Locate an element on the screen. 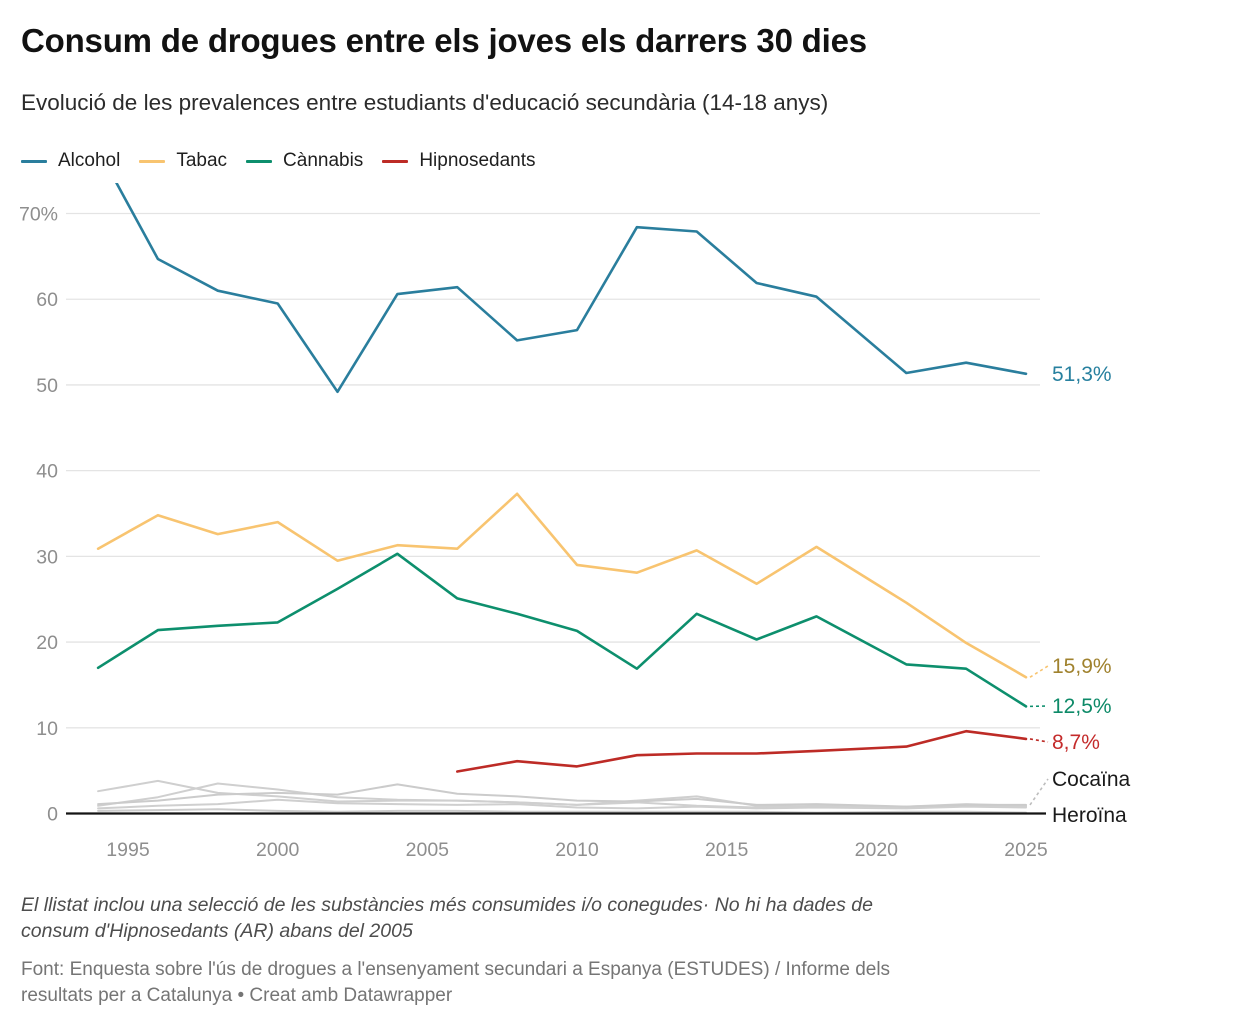 This screenshot has width=1240, height=1032. x-tick-label: 2010 is located at coordinates (577, 850).